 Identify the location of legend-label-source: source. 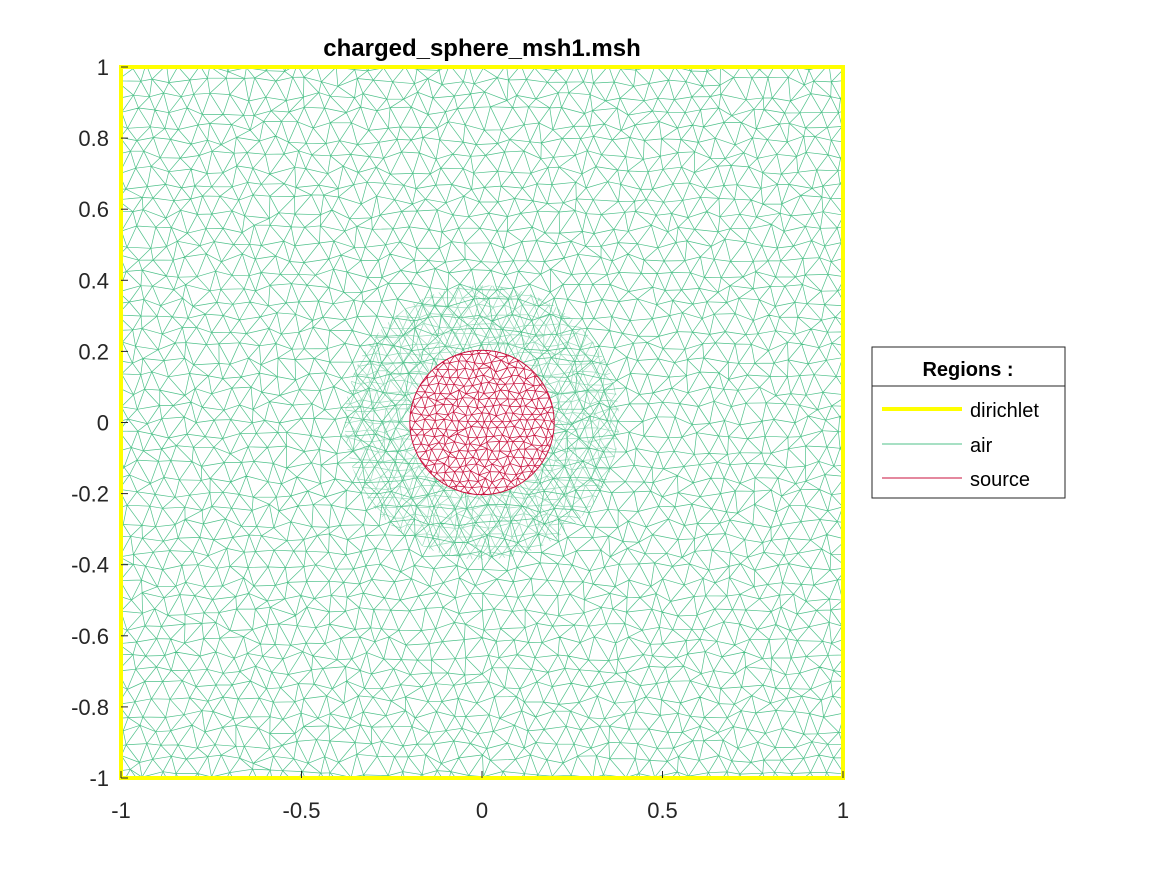
(1000, 480).